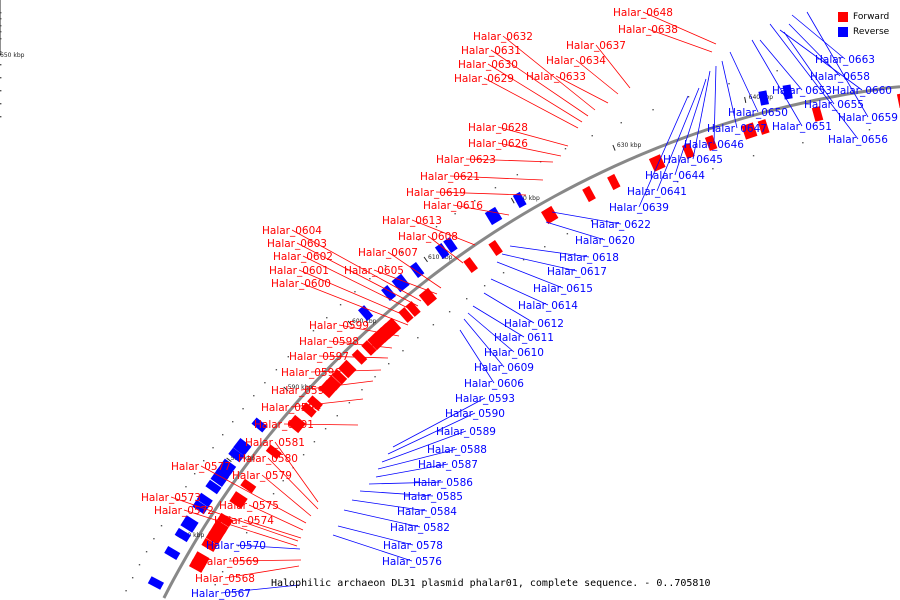 The height and width of the screenshot is (600, 900). Describe the element at coordinates (225, 579) in the screenshot. I see `forward-gene-label: Halar_0568` at that location.